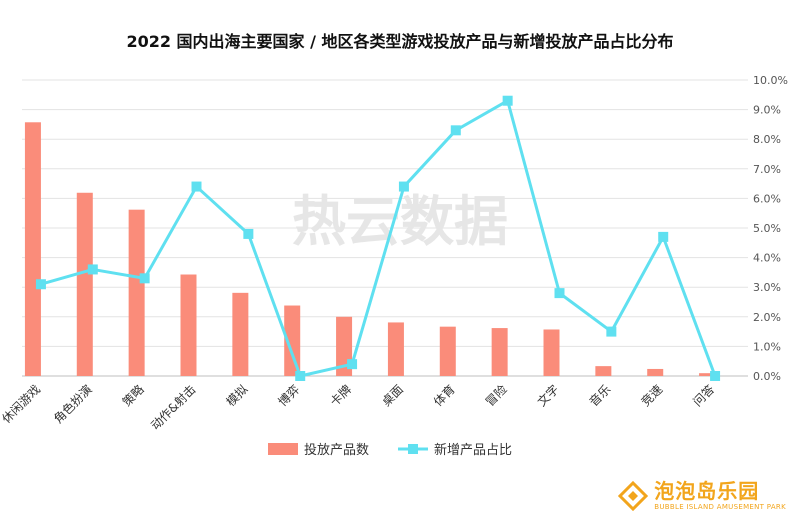 The image size is (800, 520). I want to click on legend-marker, so click(413, 449).